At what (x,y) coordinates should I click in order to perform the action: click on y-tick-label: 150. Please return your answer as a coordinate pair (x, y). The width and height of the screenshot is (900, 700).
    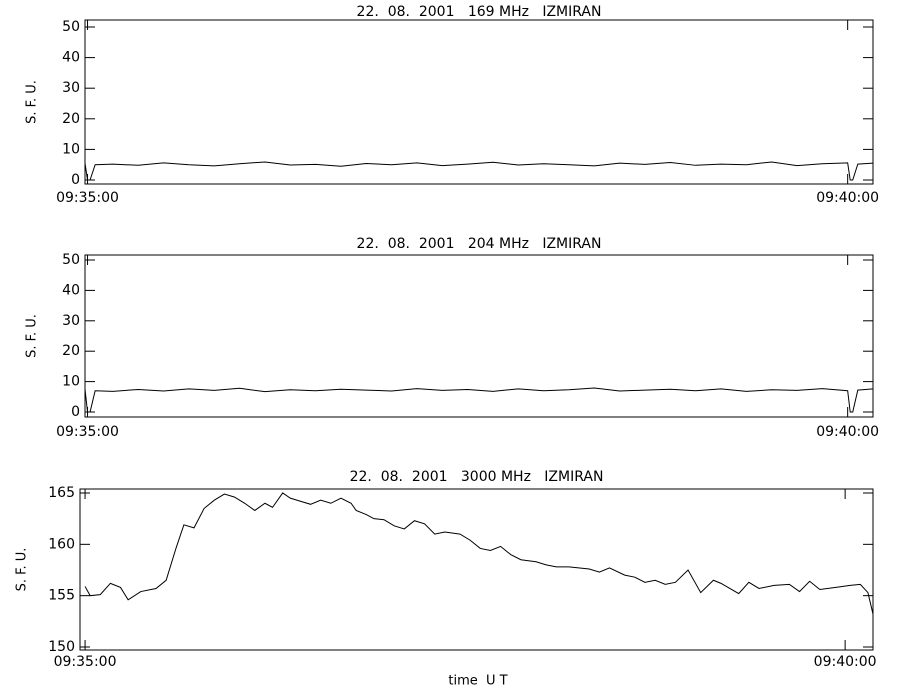
    Looking at the image, I should click on (61, 647).